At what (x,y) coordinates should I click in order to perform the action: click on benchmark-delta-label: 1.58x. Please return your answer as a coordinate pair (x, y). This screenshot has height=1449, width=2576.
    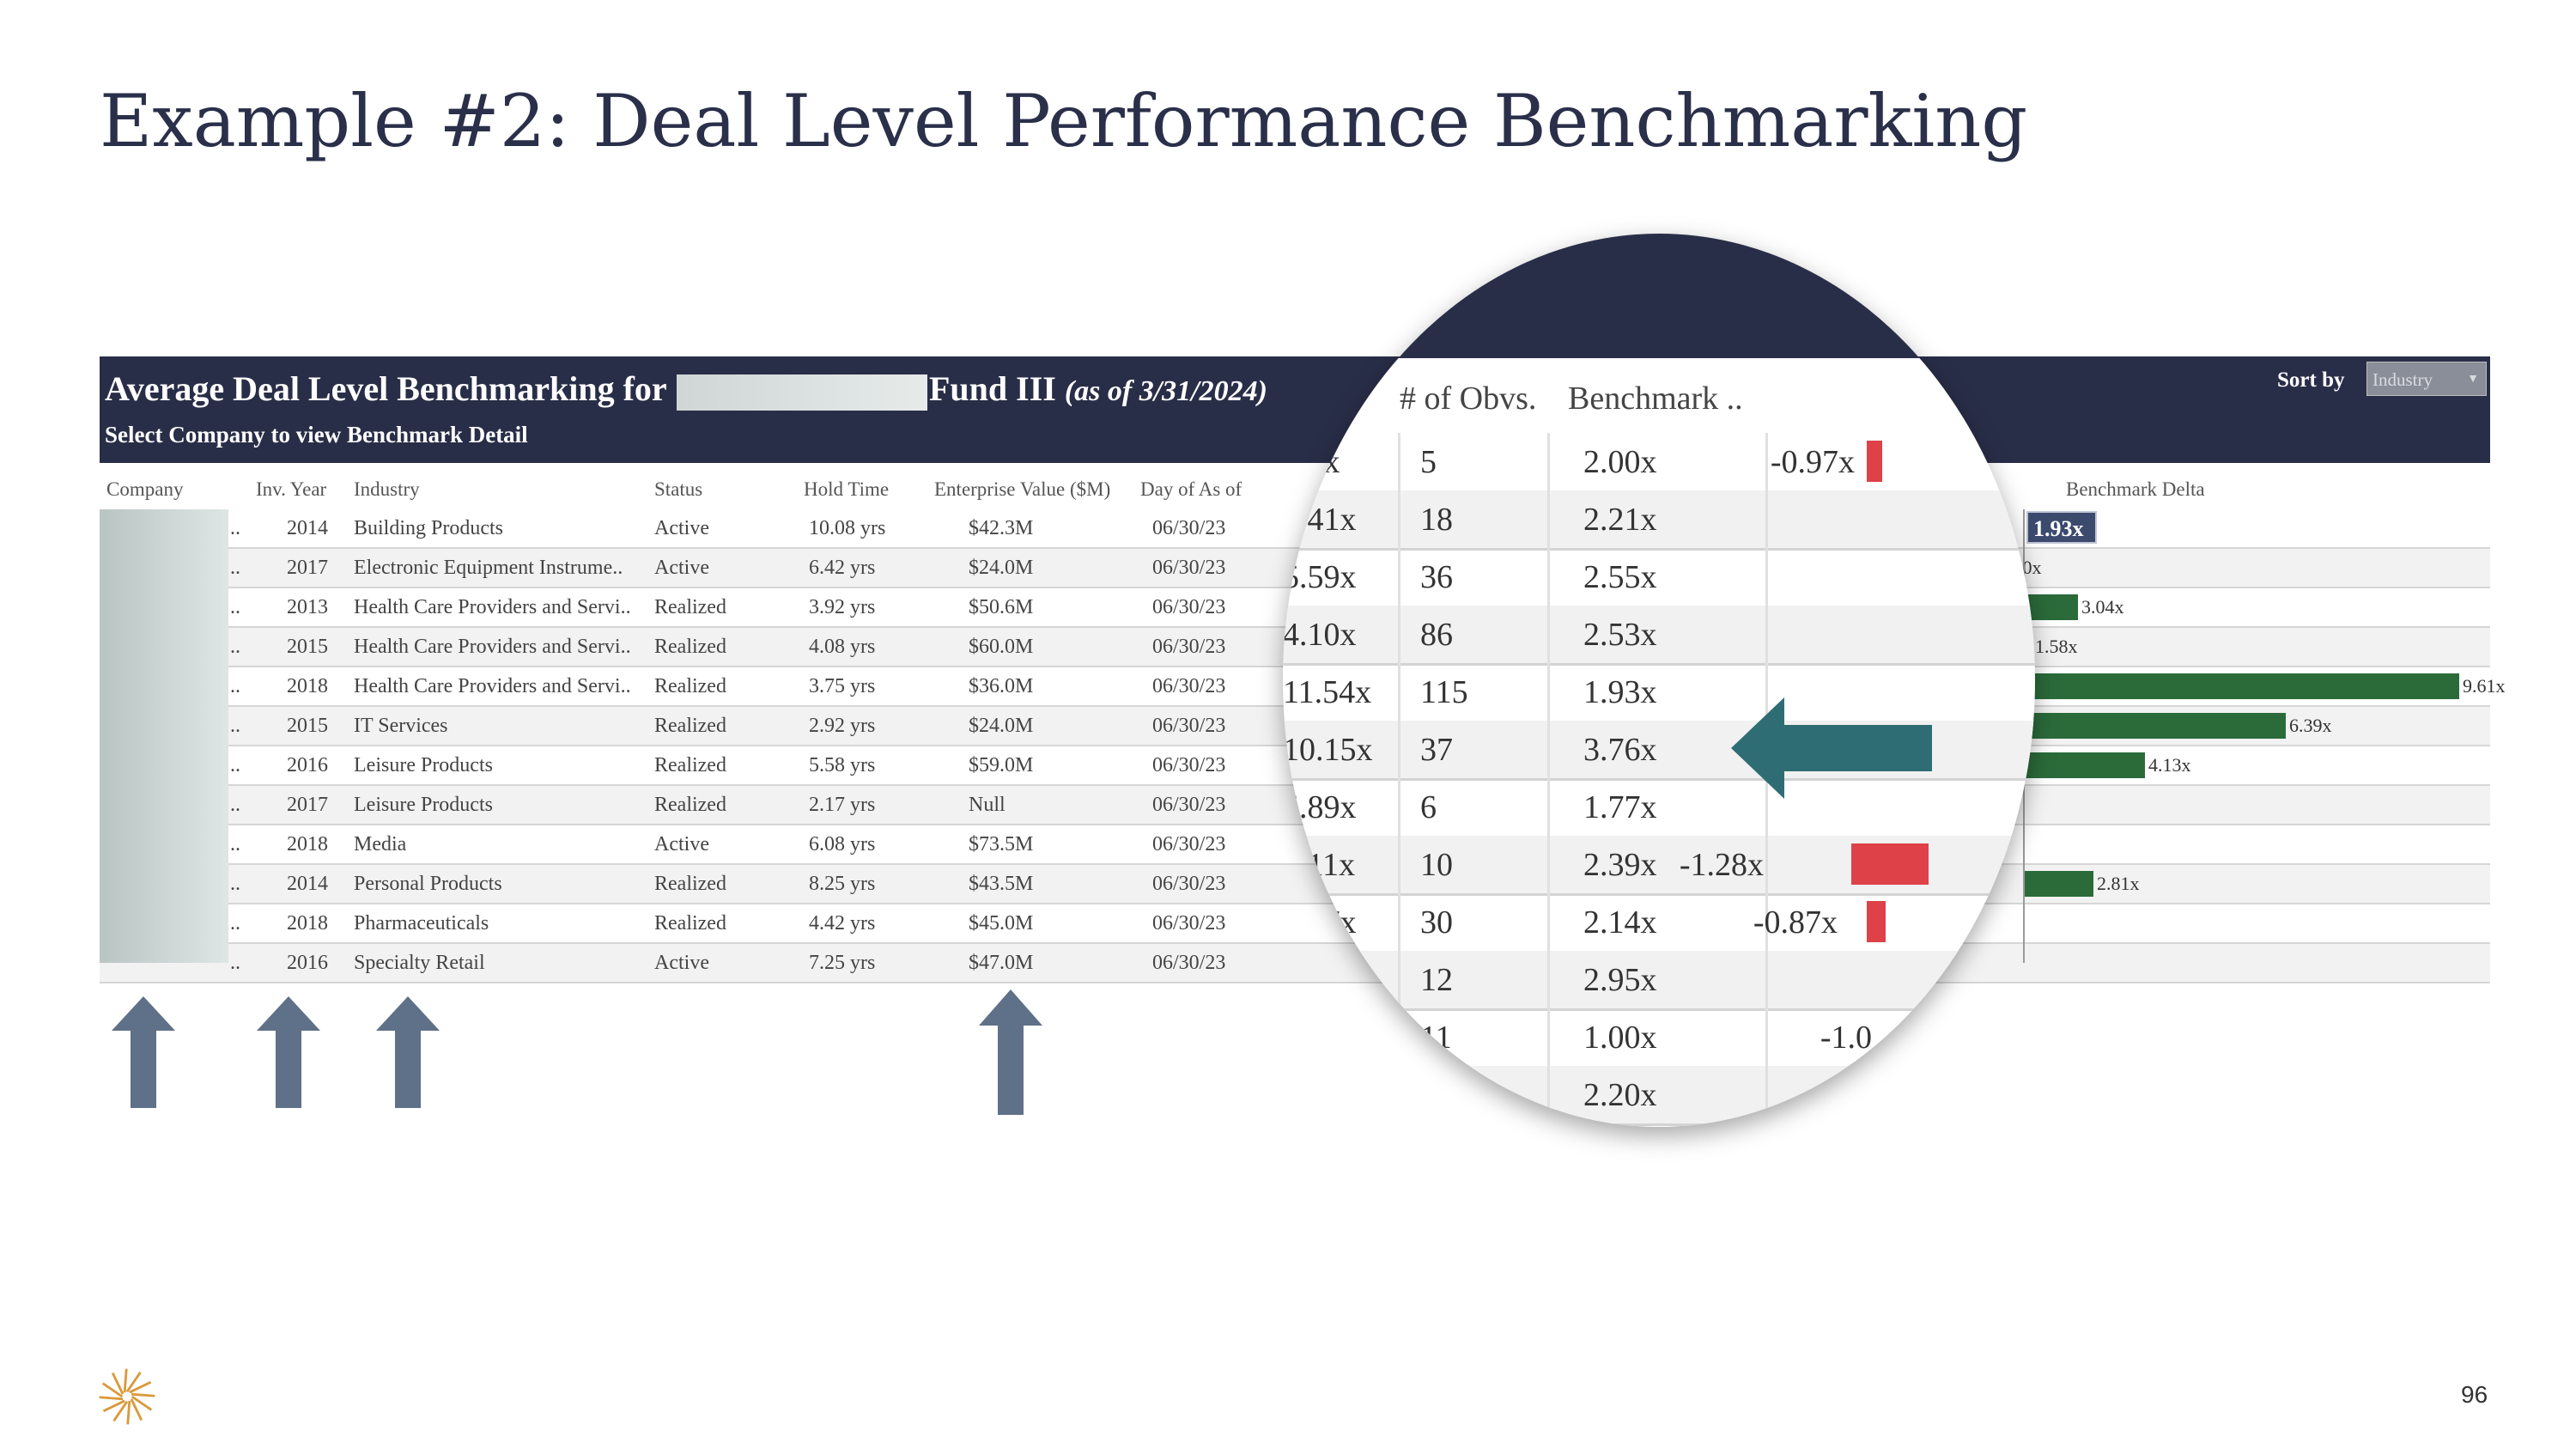
    Looking at the image, I should click on (2056, 646).